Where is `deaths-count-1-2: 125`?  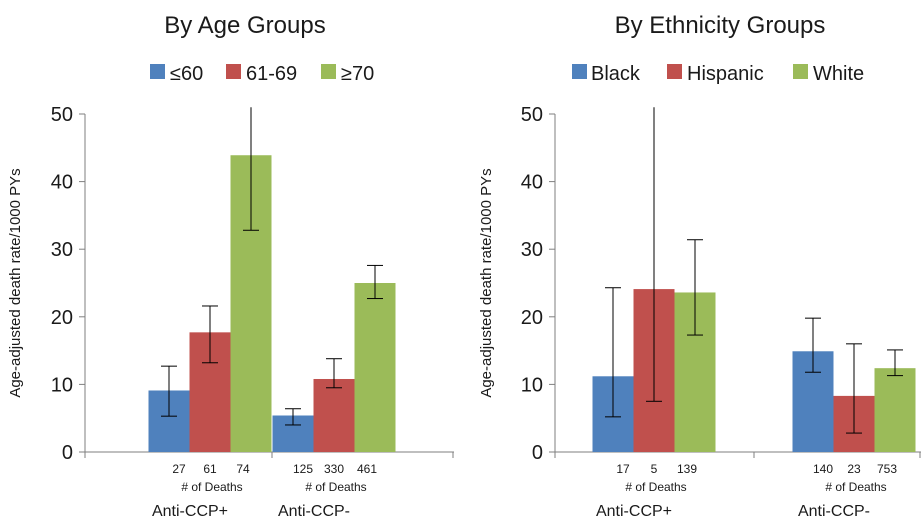 deaths-count-1-2: 125 is located at coordinates (303, 469).